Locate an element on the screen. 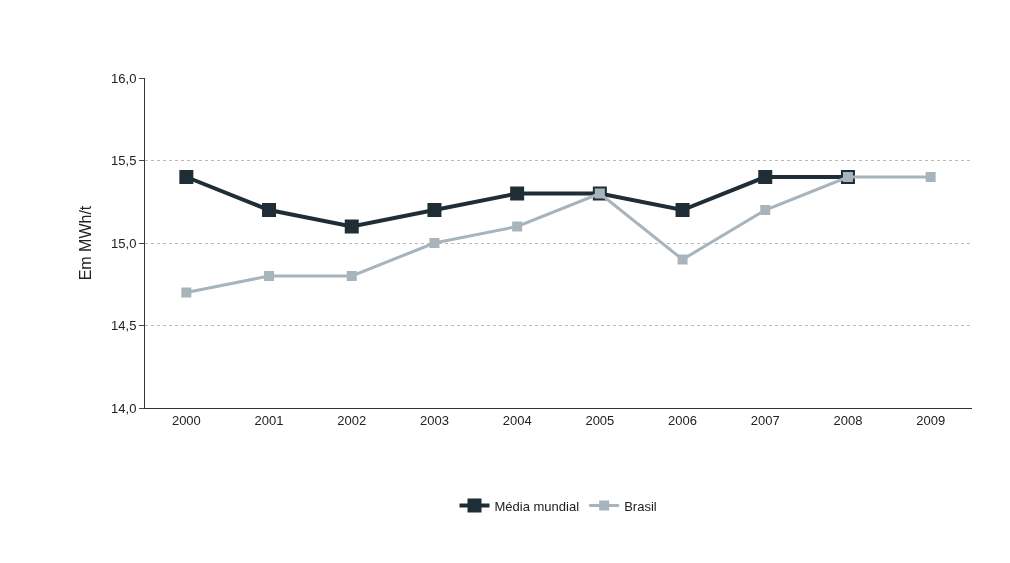 The height and width of the screenshot is (563, 1010). x-tick-label: 2004 is located at coordinates (517, 420).